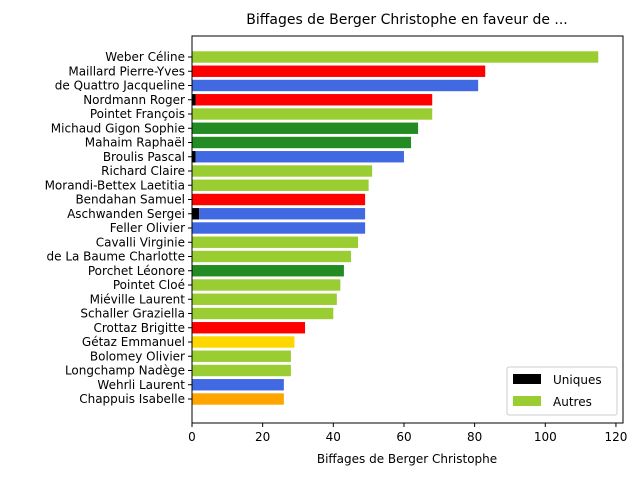  What do you see at coordinates (474, 437) in the screenshot?
I see `x-tick-label-4: 80` at bounding box center [474, 437].